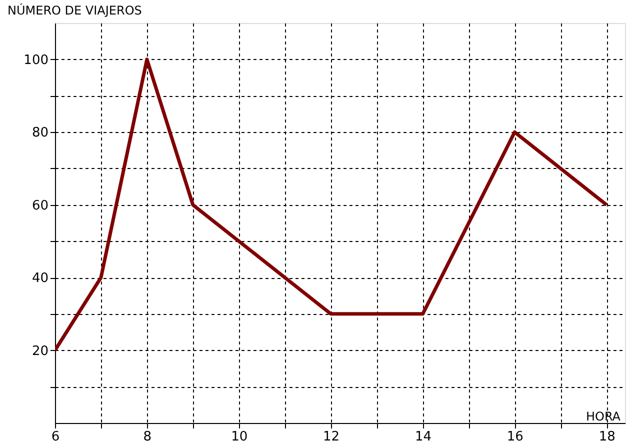 Image resolution: width=635 pixels, height=448 pixels. Describe the element at coordinates (55, 437) in the screenshot. I see `x-tick-label: 6` at that location.